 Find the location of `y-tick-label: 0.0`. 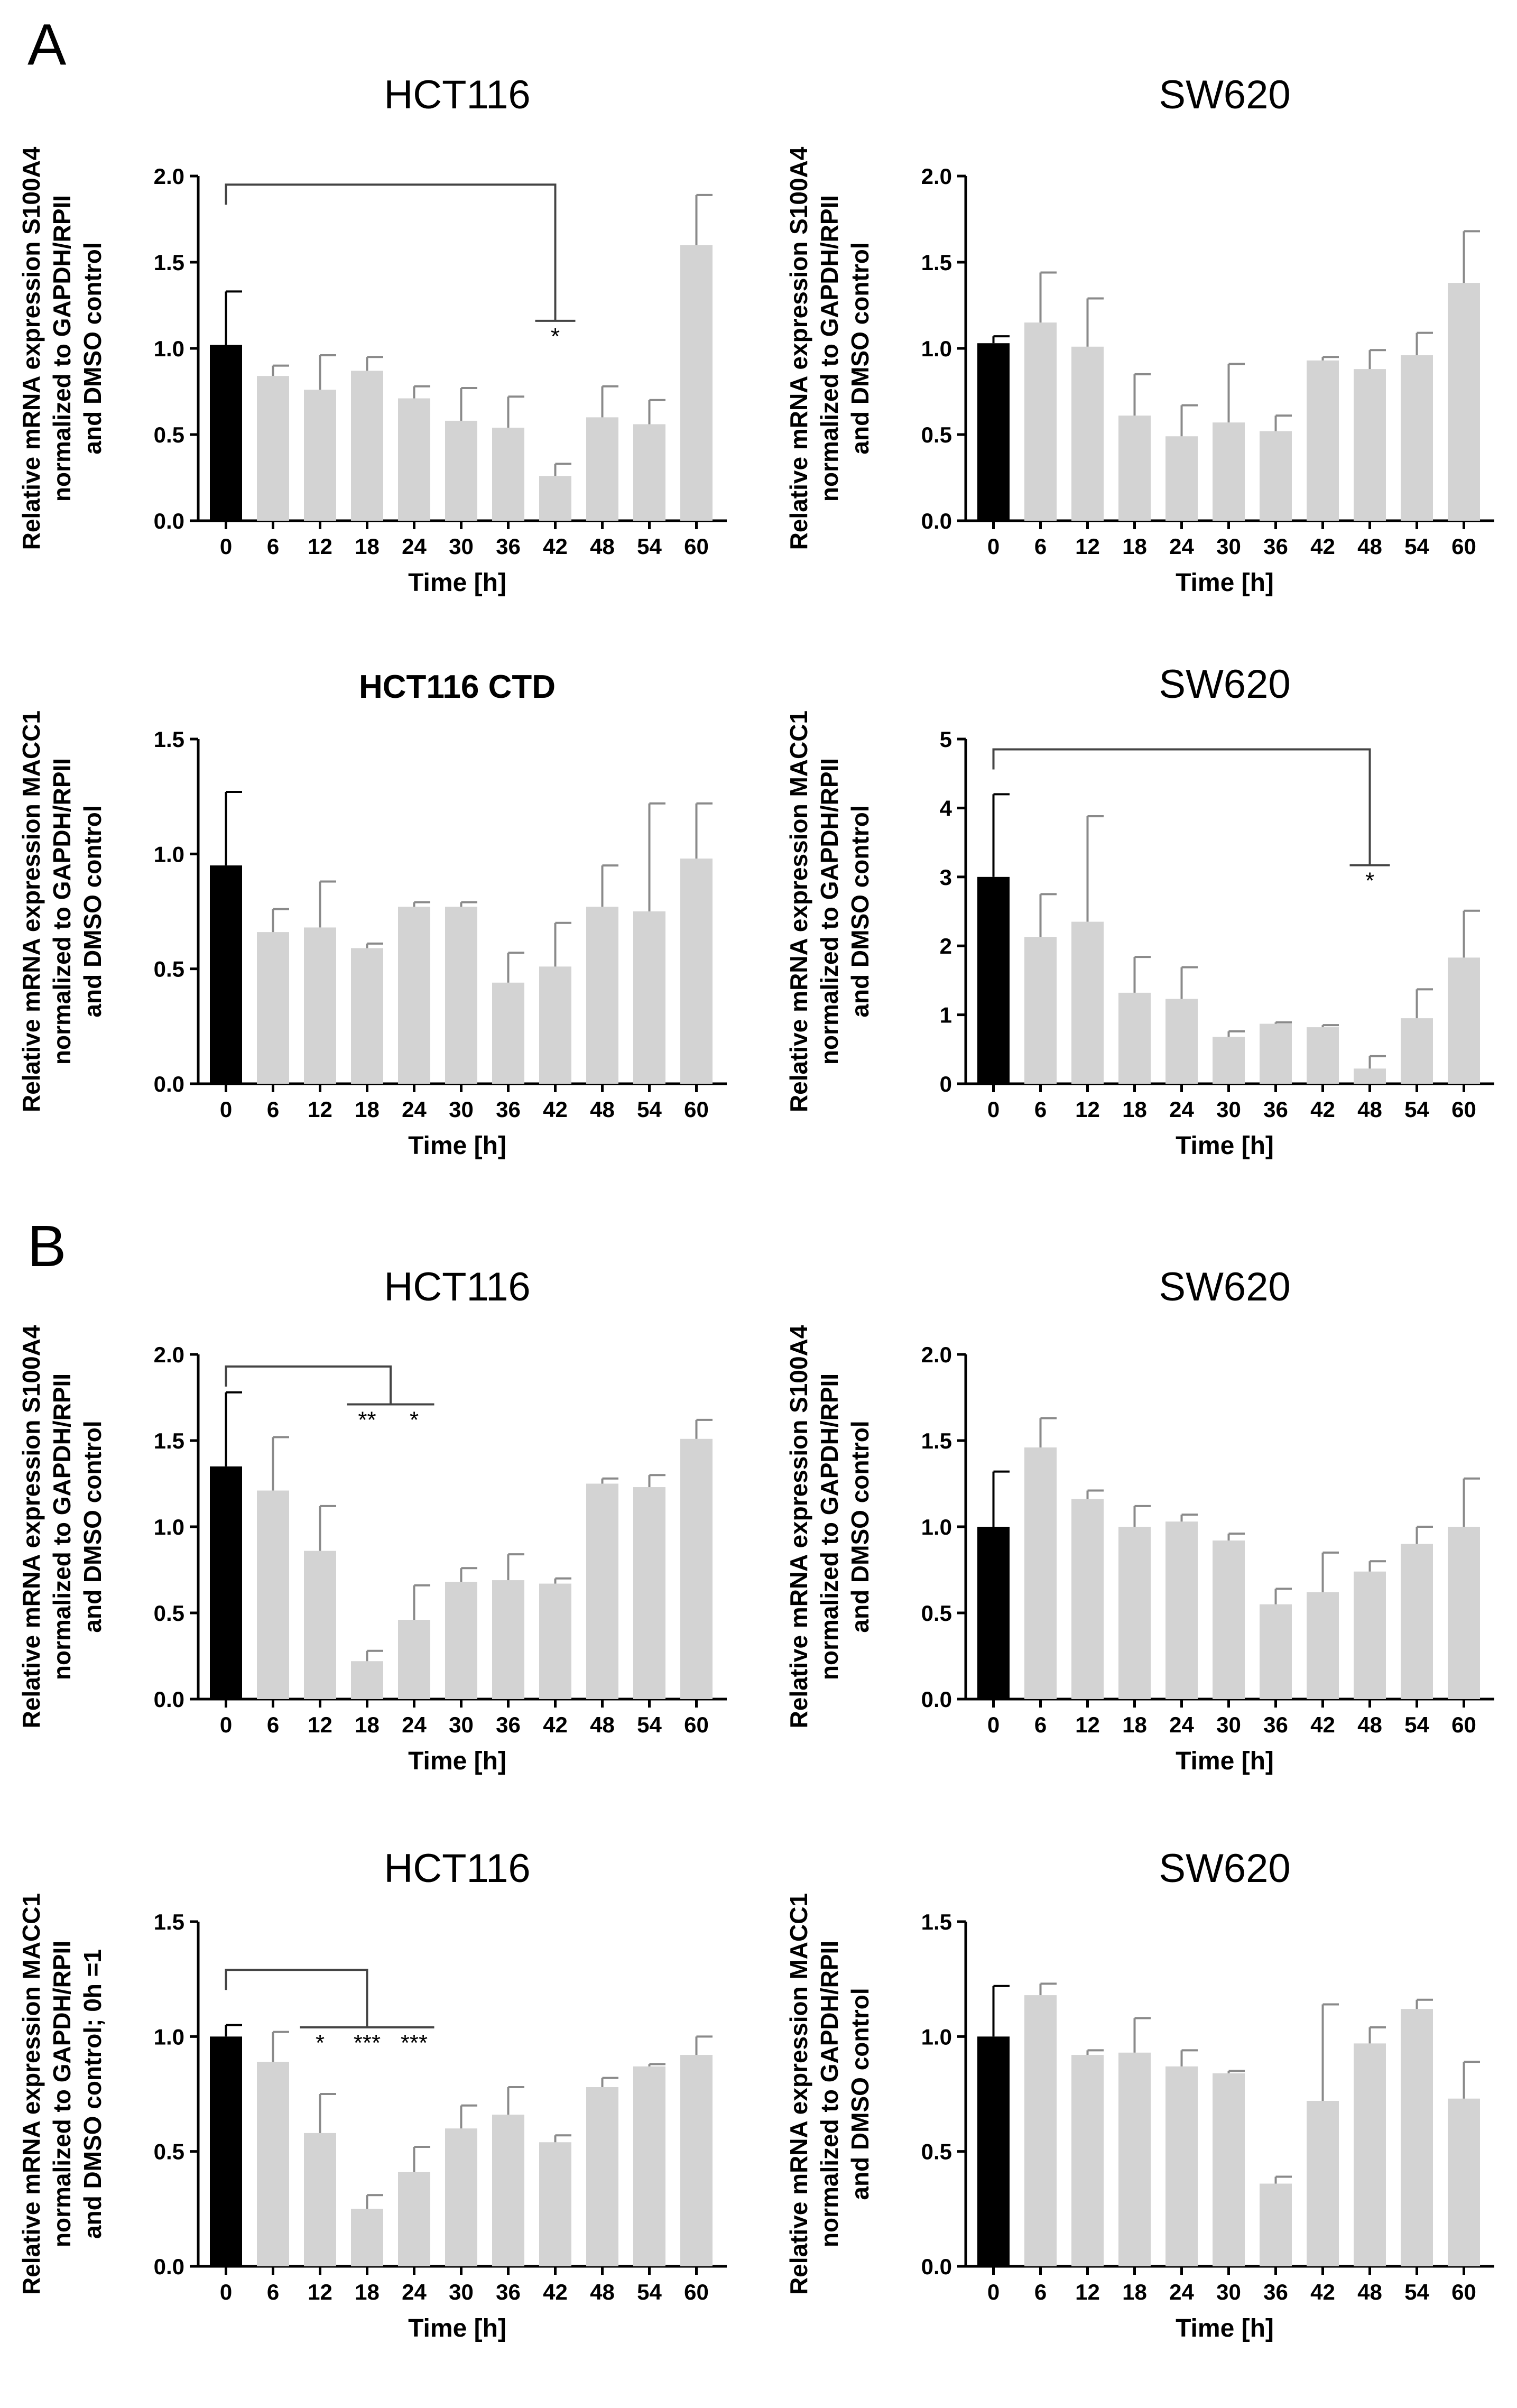

y-tick-label: 0.0 is located at coordinates (169, 1084).